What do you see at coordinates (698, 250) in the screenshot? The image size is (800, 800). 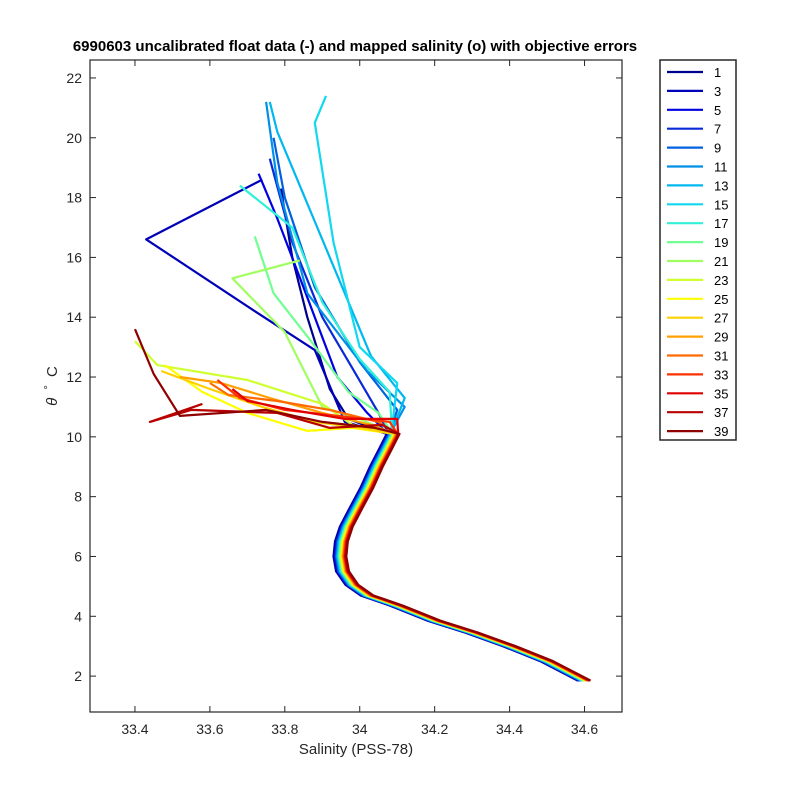 I see `legend-box` at bounding box center [698, 250].